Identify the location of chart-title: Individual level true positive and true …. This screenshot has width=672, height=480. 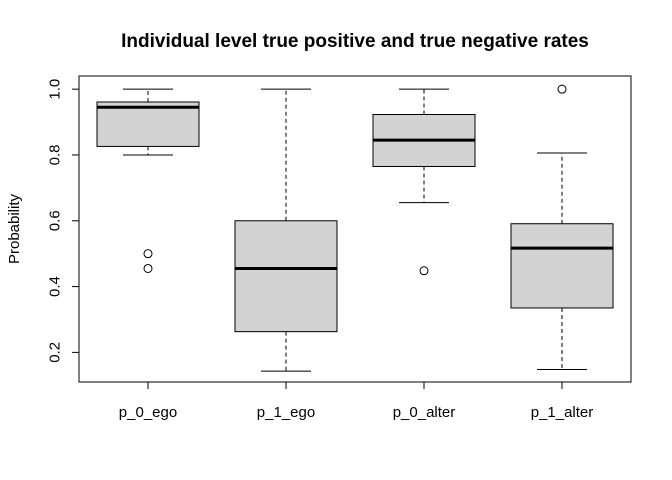
(355, 41).